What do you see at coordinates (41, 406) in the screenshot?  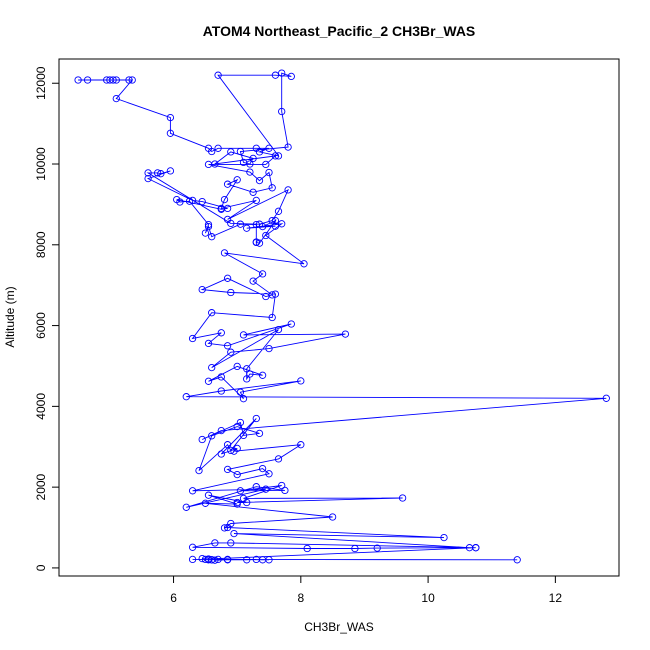 I see `y-tick-label: 4000` at bounding box center [41, 406].